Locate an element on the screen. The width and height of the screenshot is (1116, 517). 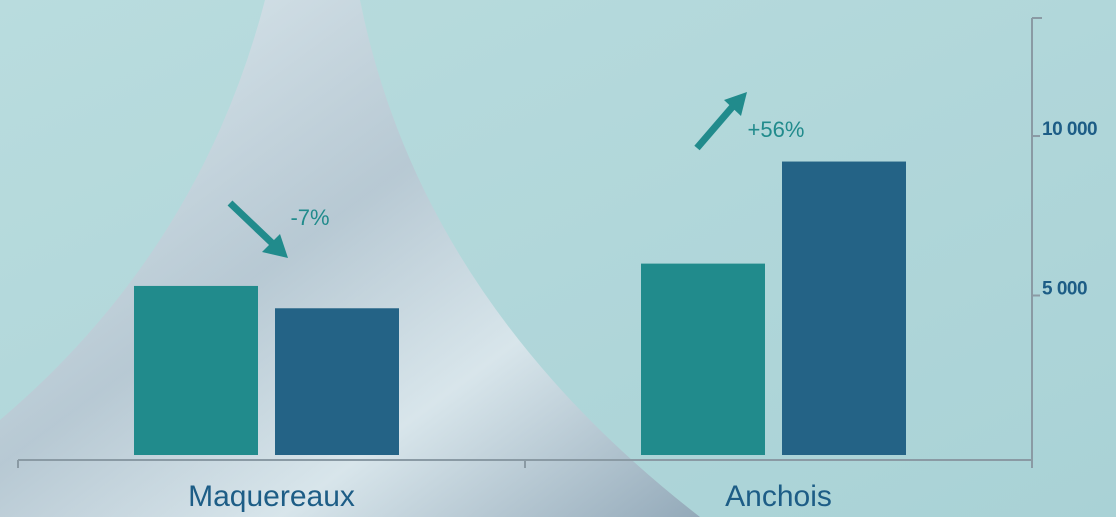
arrow-up is located at coordinates (715, 126).